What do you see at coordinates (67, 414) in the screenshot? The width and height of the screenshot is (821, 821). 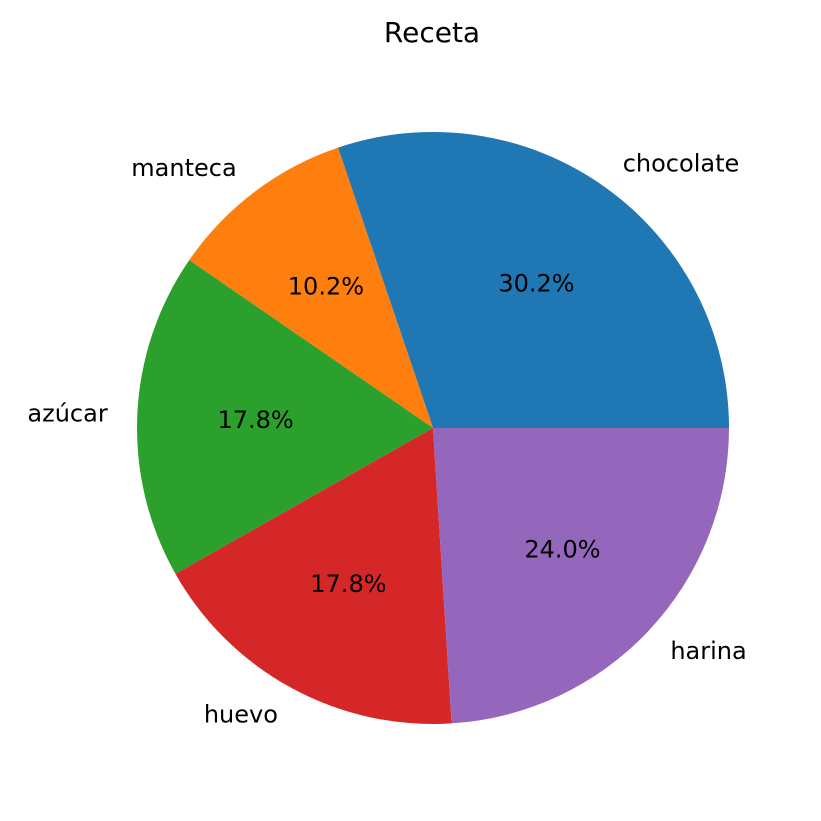 I see `slice-label: azúcar` at bounding box center [67, 414].